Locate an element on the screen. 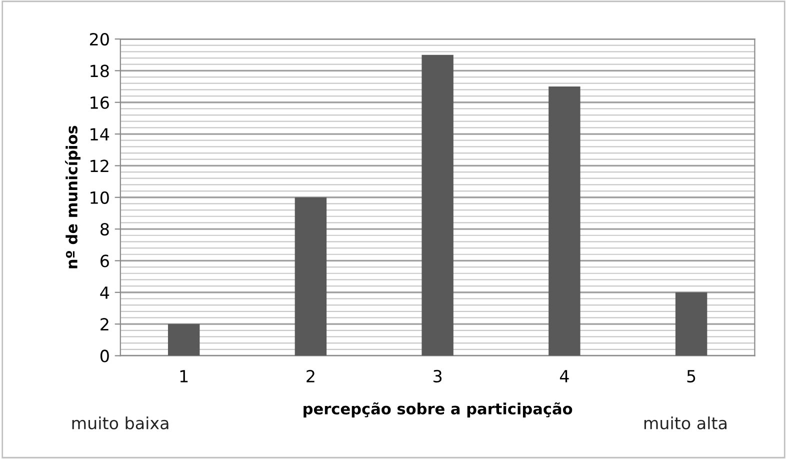  y-tick-label: 14 is located at coordinates (100, 134).